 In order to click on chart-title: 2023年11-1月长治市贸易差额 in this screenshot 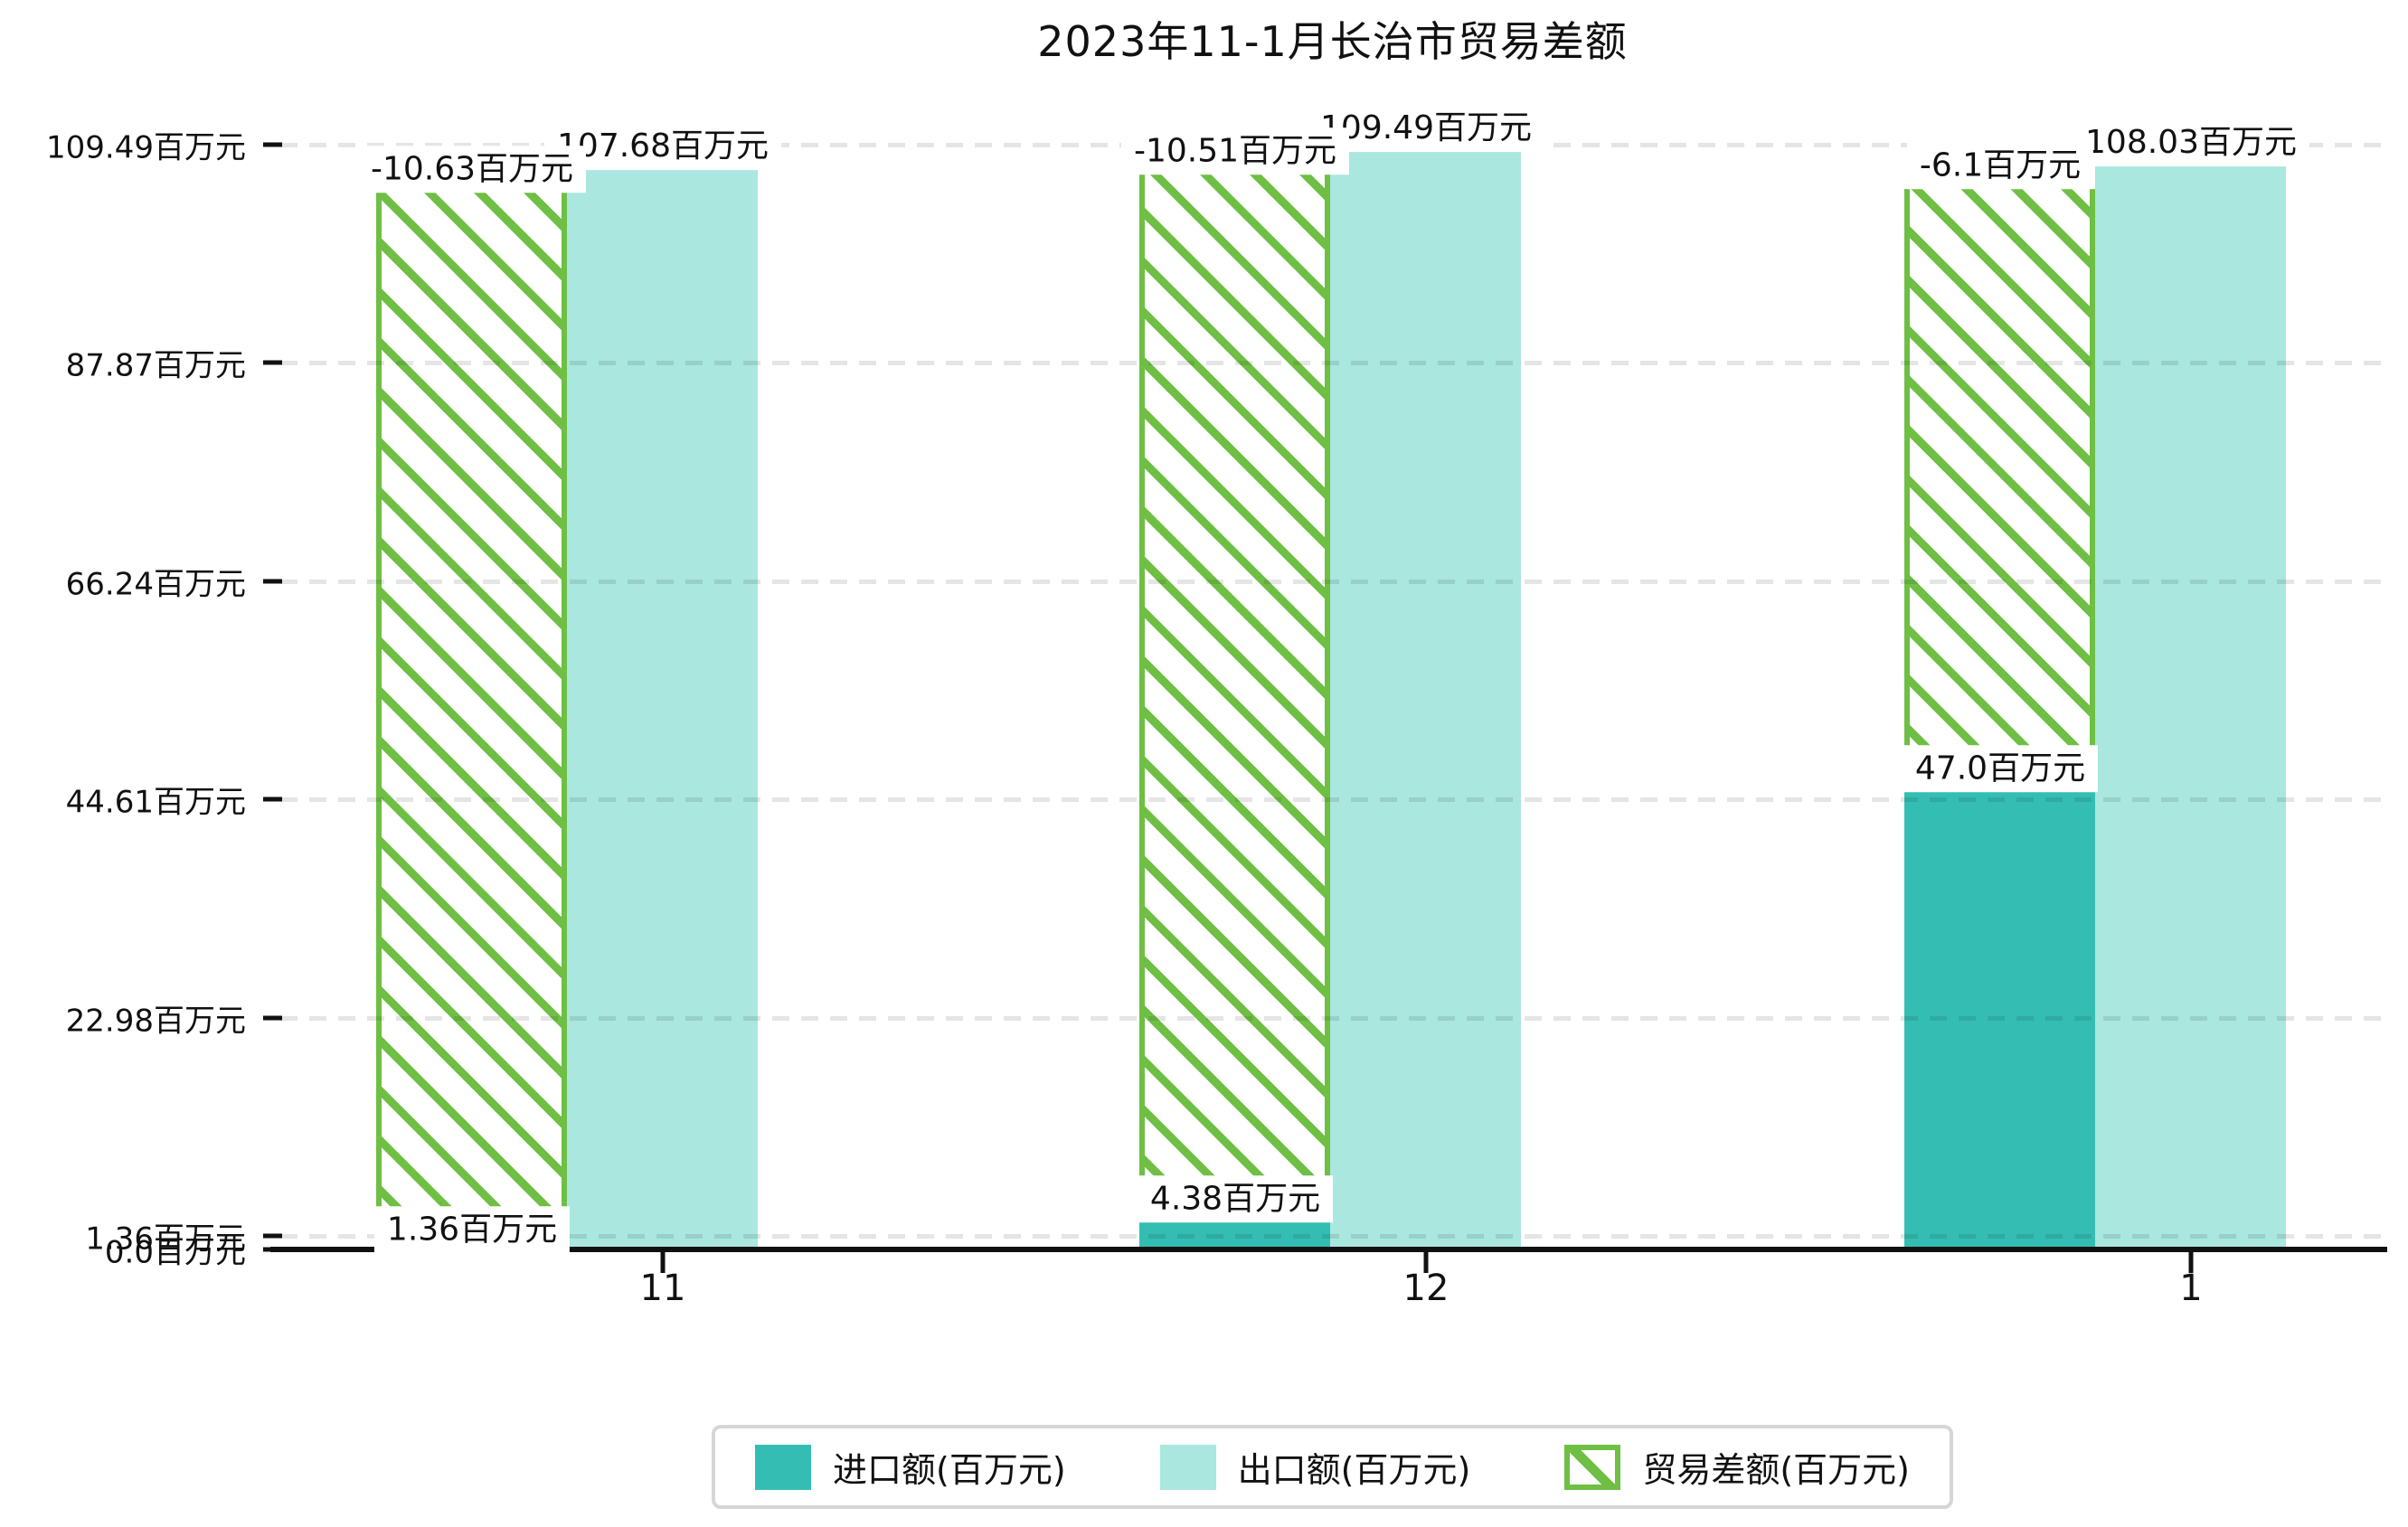, I will do `click(1332, 42)`.